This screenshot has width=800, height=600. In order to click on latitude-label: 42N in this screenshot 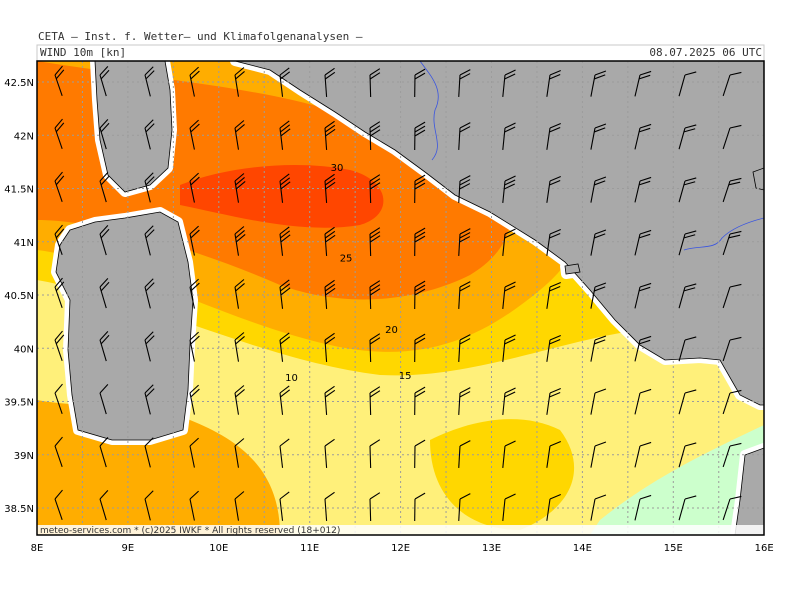, I will do `click(24, 136)`.